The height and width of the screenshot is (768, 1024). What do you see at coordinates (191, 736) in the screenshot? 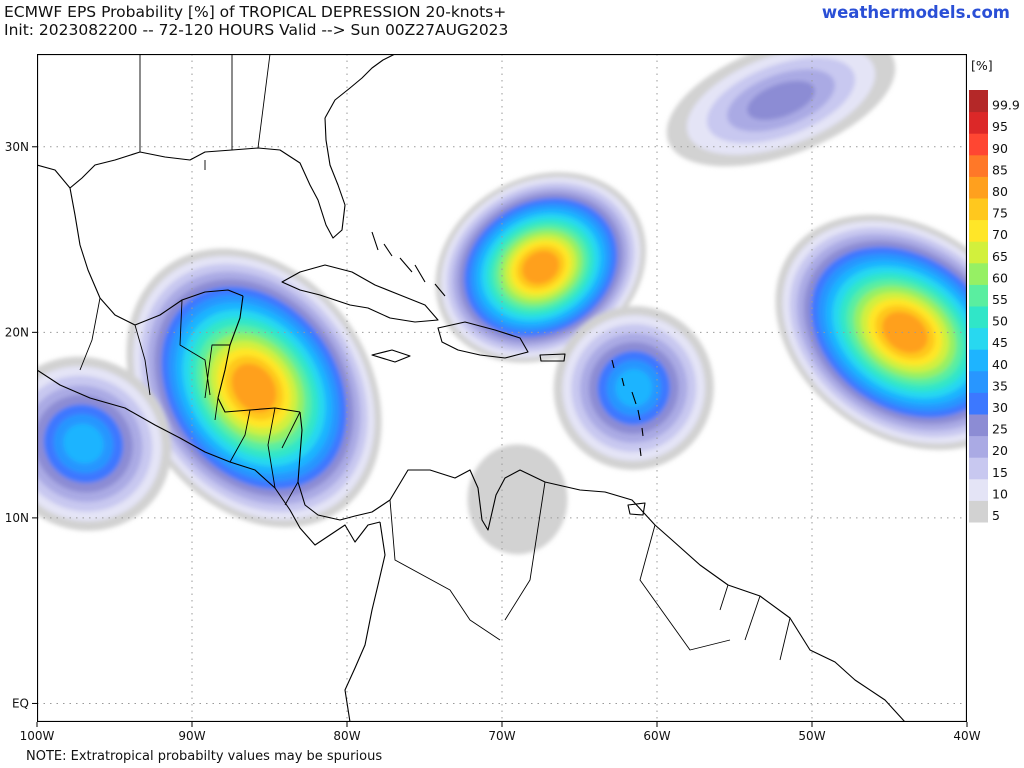
I see `lon-label: 90W` at bounding box center [191, 736].